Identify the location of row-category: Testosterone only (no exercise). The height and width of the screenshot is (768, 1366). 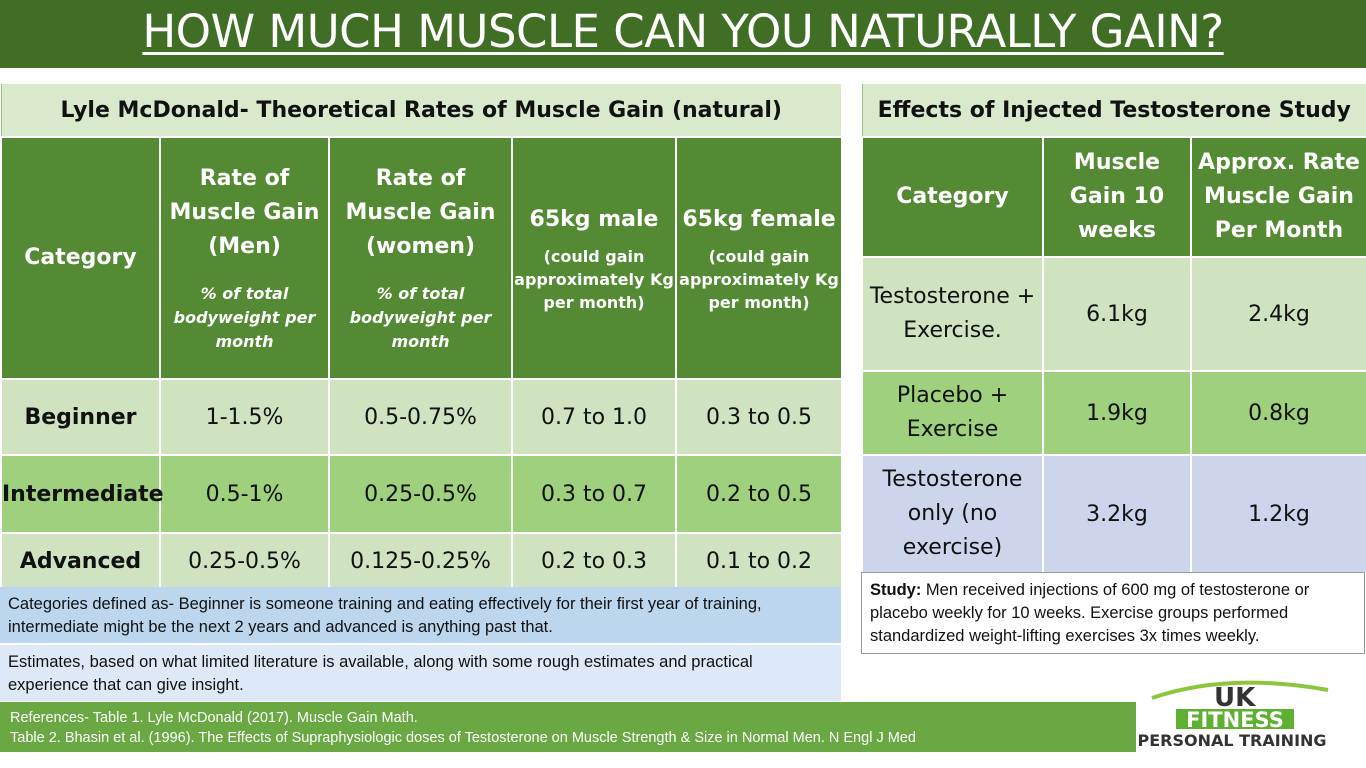
(952, 514).